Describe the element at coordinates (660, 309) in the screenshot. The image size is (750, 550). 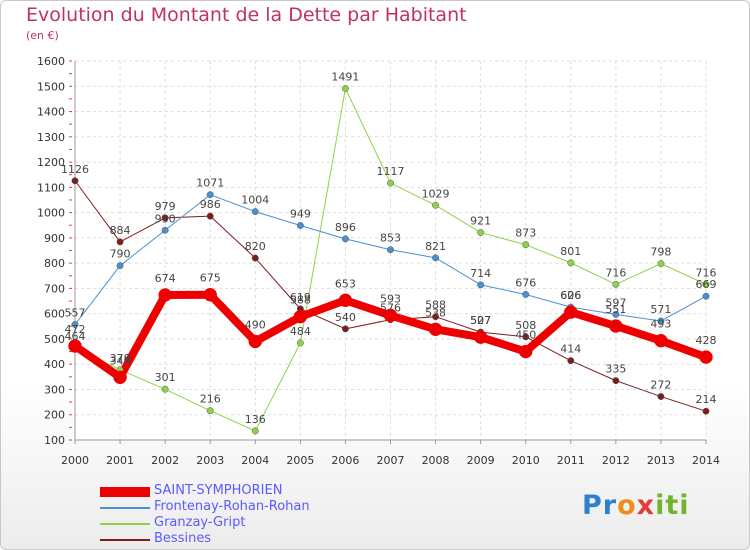
I see `data-label: 571` at that location.